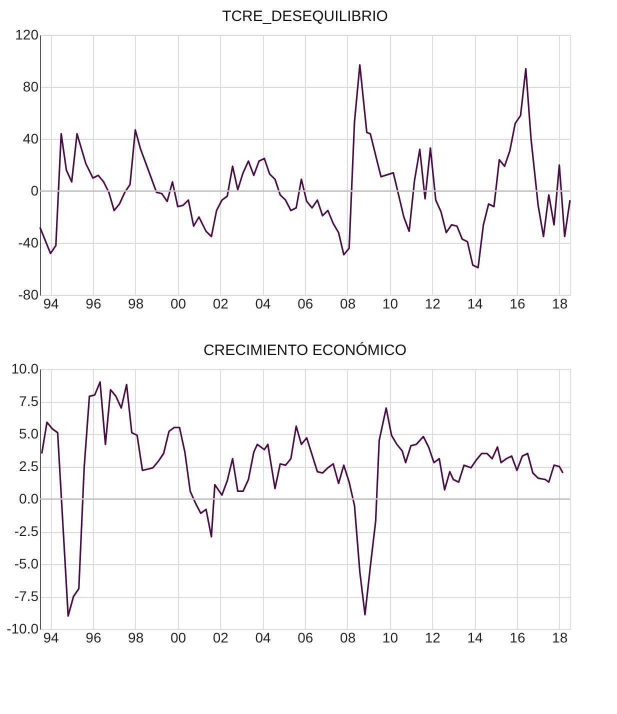  Describe the element at coordinates (29, 498) in the screenshot. I see `y-tick-label: 0.0` at that location.